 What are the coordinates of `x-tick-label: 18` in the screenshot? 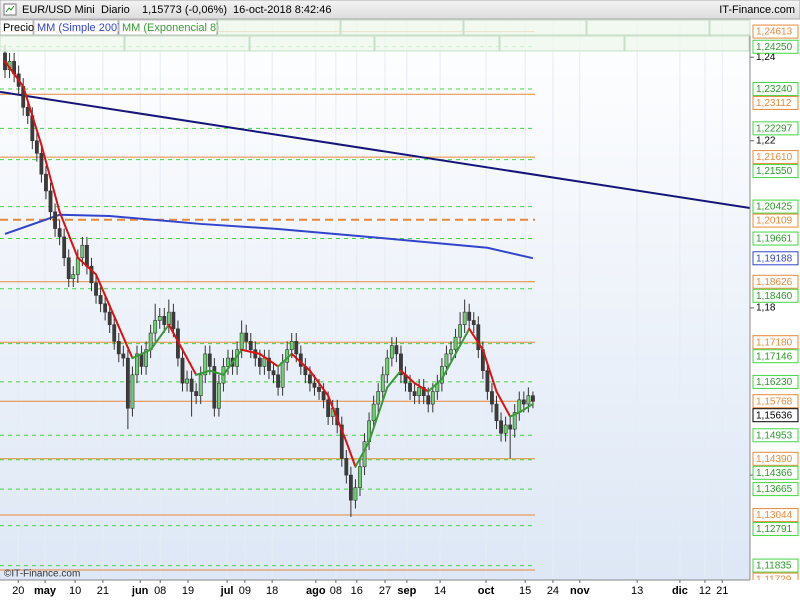 It's located at (272, 591).